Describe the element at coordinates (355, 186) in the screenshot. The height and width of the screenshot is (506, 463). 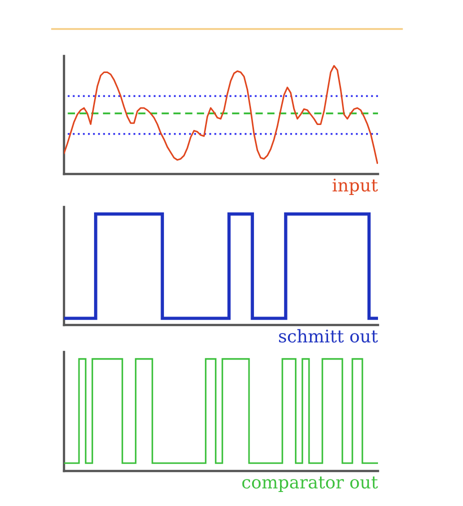
I see `x-axis-title: input` at that location.